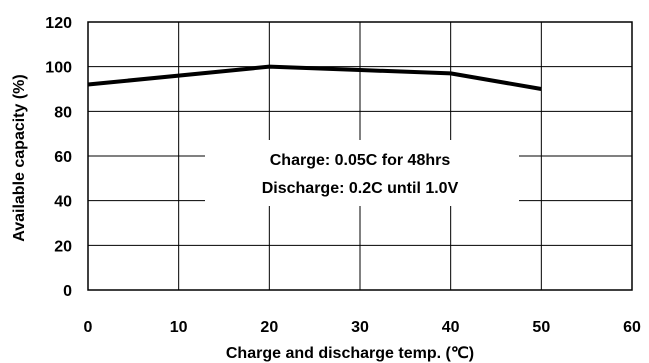  I want to click on y-tick-label: 120, so click(58, 23).